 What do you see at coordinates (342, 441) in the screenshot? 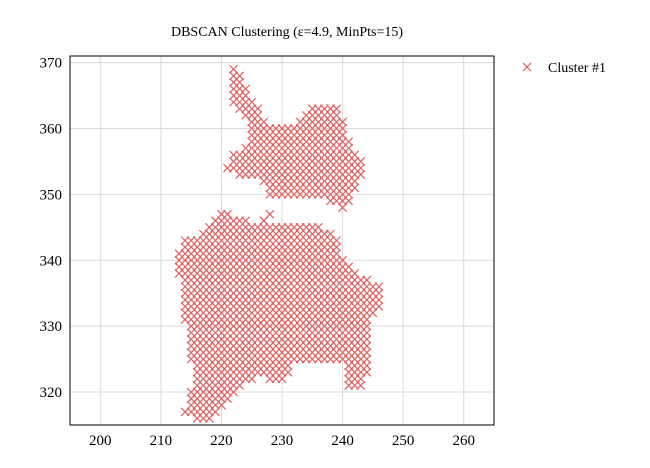
I see `x-tick-label: 240` at bounding box center [342, 441].